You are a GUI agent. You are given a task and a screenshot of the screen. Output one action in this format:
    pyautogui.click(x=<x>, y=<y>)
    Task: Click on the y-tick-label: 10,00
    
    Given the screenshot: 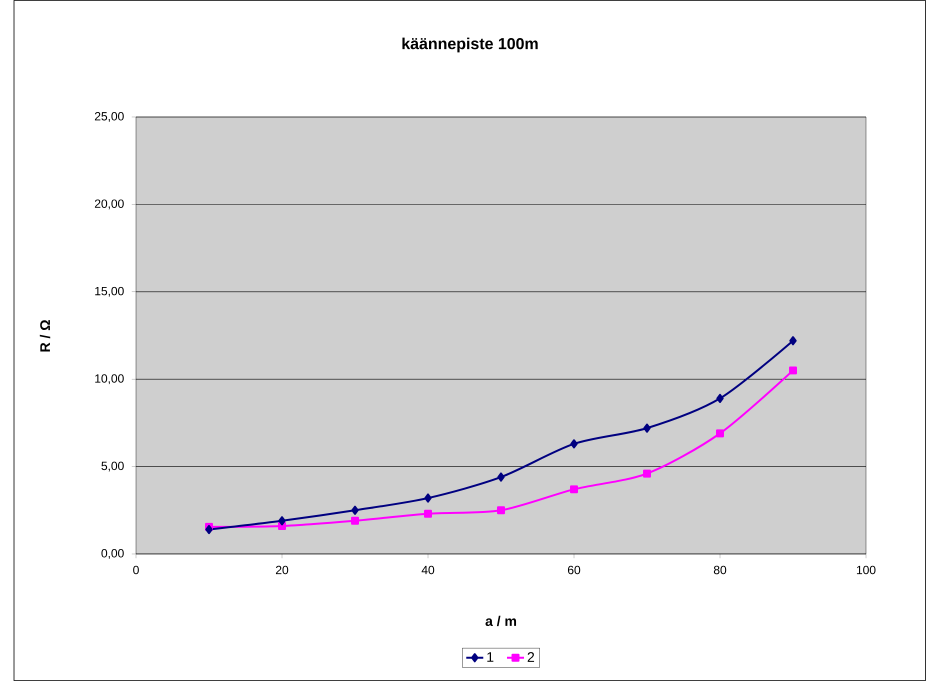 What is the action you would take?
    pyautogui.click(x=109, y=379)
    